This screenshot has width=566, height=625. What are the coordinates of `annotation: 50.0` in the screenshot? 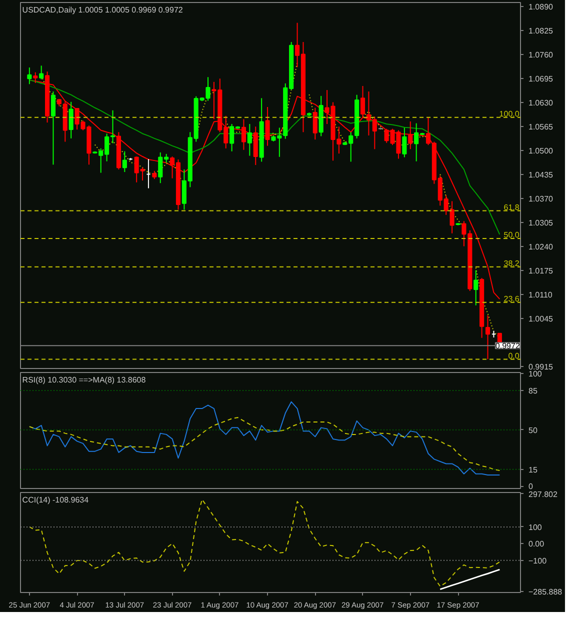 It's located at (512, 235).